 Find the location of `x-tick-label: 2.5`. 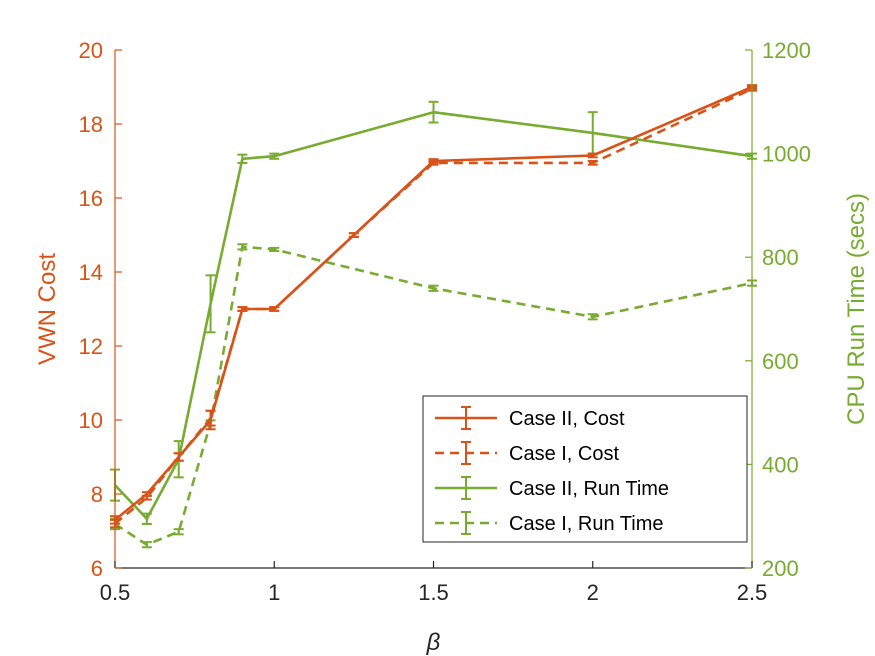

x-tick-label: 2.5 is located at coordinates (752, 592).